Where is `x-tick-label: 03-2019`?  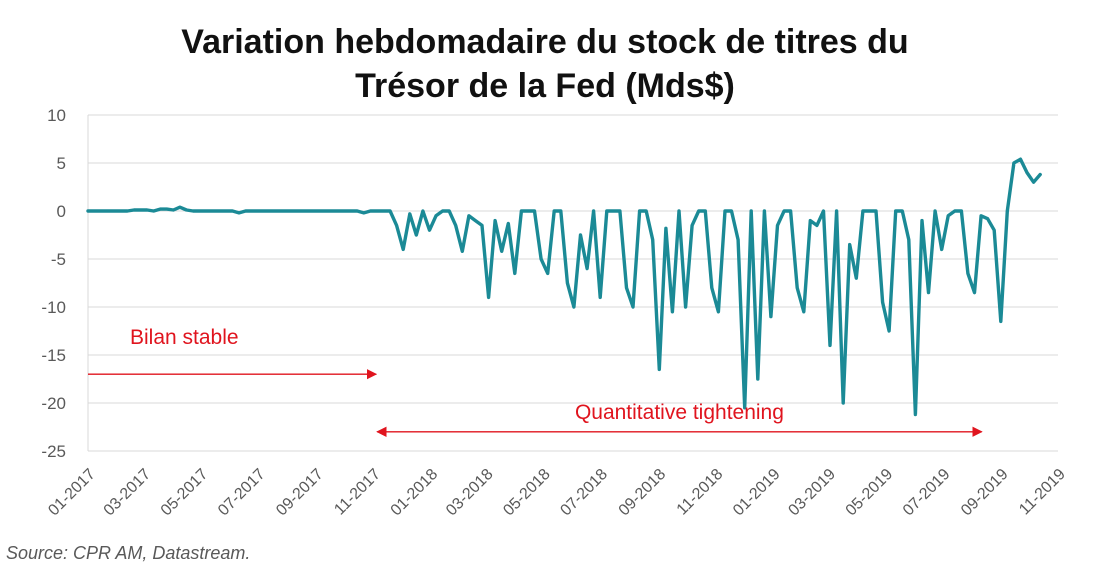
x-tick-label: 03-2019 is located at coordinates (812, 493).